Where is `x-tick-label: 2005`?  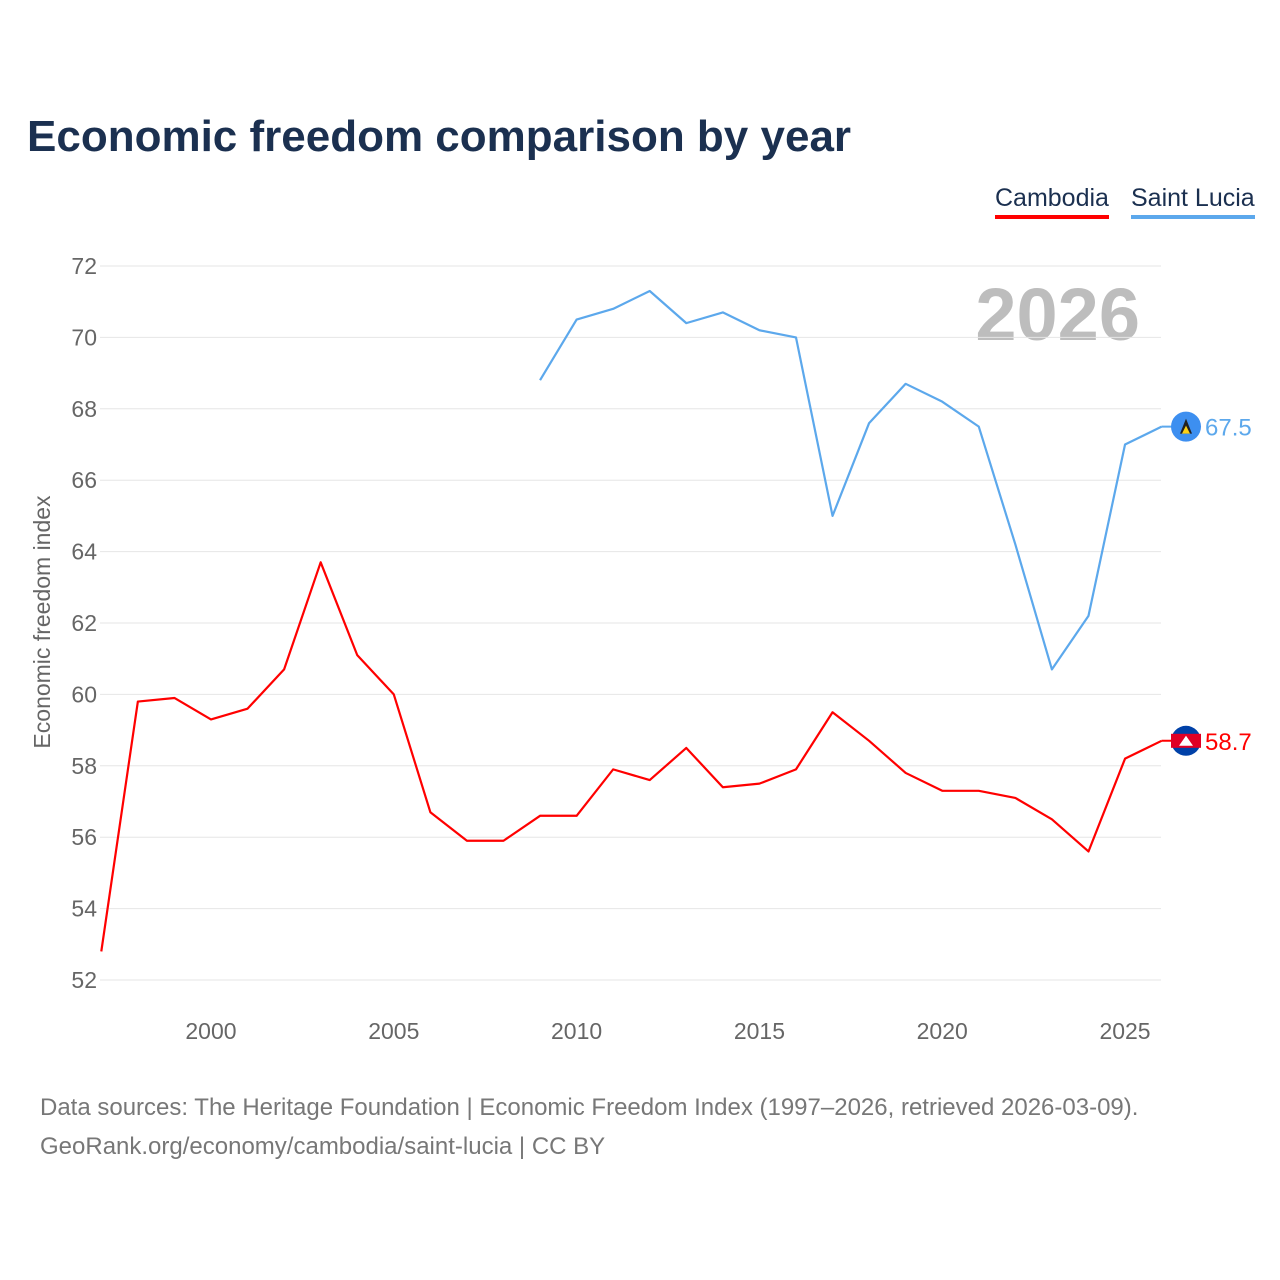 x-tick-label: 2005 is located at coordinates (393, 1031).